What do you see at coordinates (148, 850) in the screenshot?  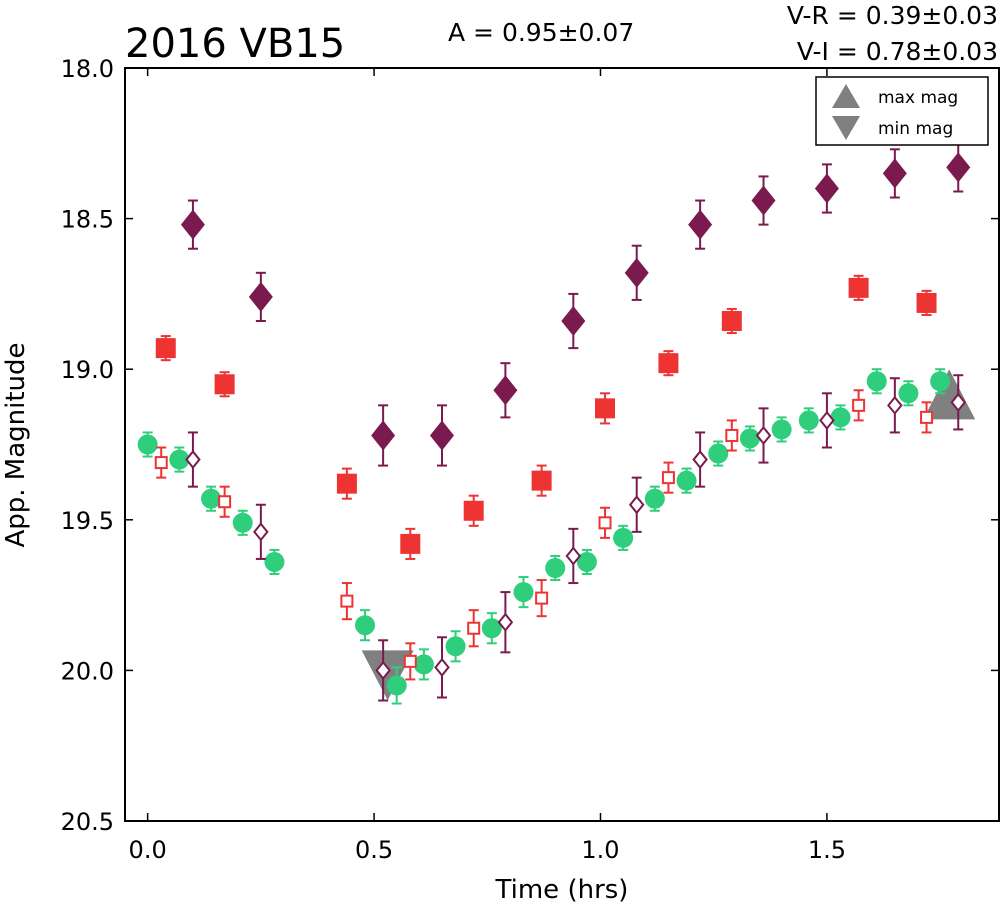 I see `x-tick-label: 0.0` at bounding box center [148, 850].